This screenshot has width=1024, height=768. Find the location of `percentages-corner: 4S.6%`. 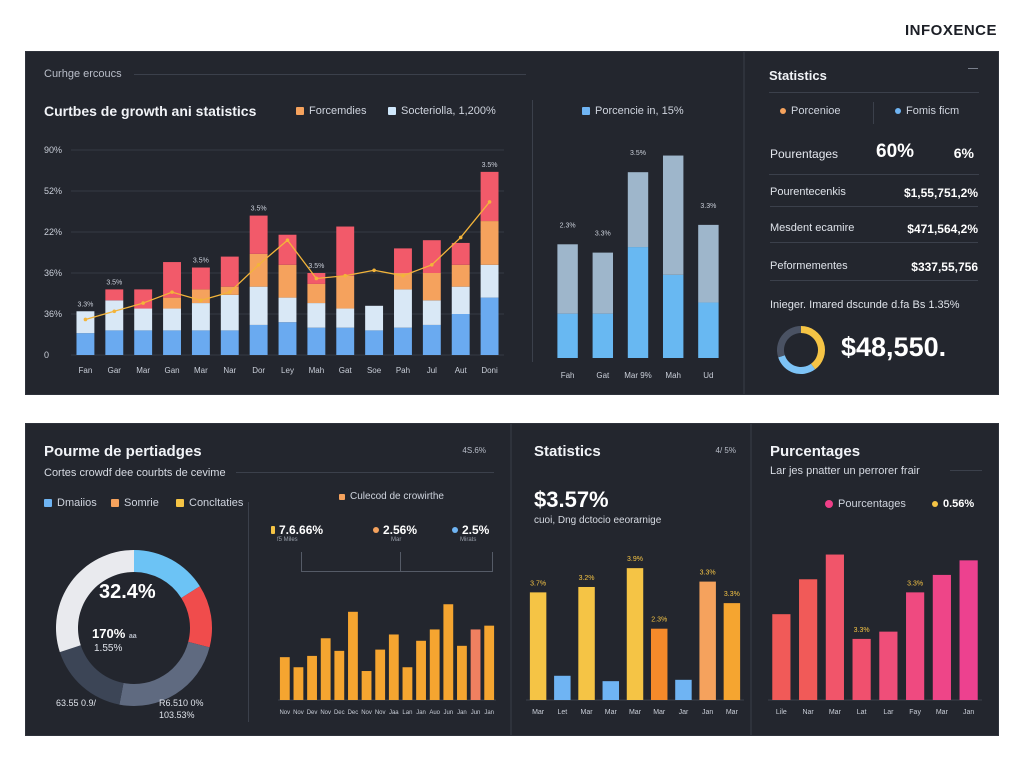

percentages-corner: 4S.6% is located at coordinates (474, 450).